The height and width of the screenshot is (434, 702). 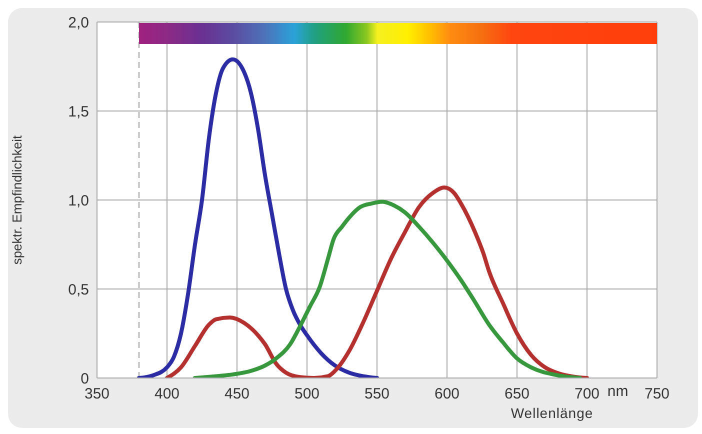 I want to click on y-tick-label: 0, so click(x=84, y=379).